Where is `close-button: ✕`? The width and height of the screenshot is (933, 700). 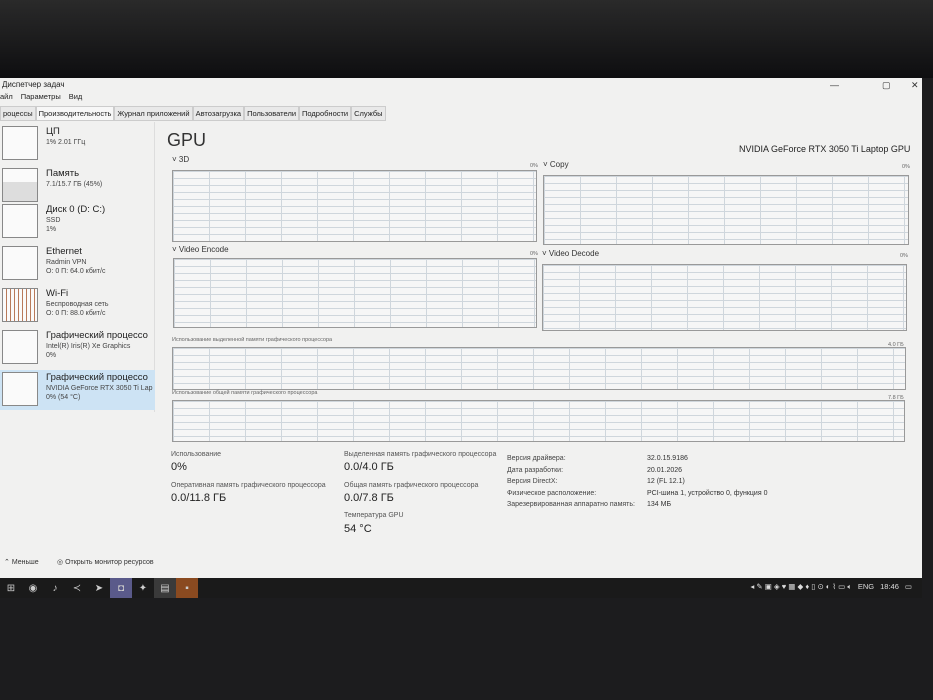
close-button: ✕ is located at coordinates (915, 85).